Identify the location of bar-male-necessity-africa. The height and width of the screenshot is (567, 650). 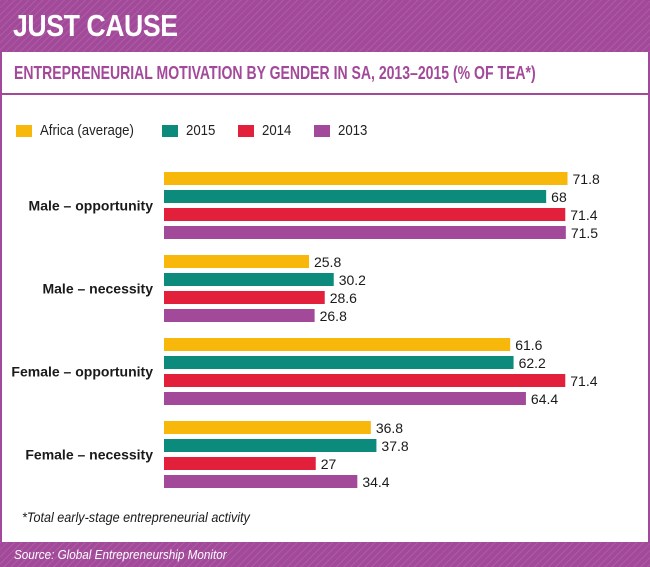
(236, 261).